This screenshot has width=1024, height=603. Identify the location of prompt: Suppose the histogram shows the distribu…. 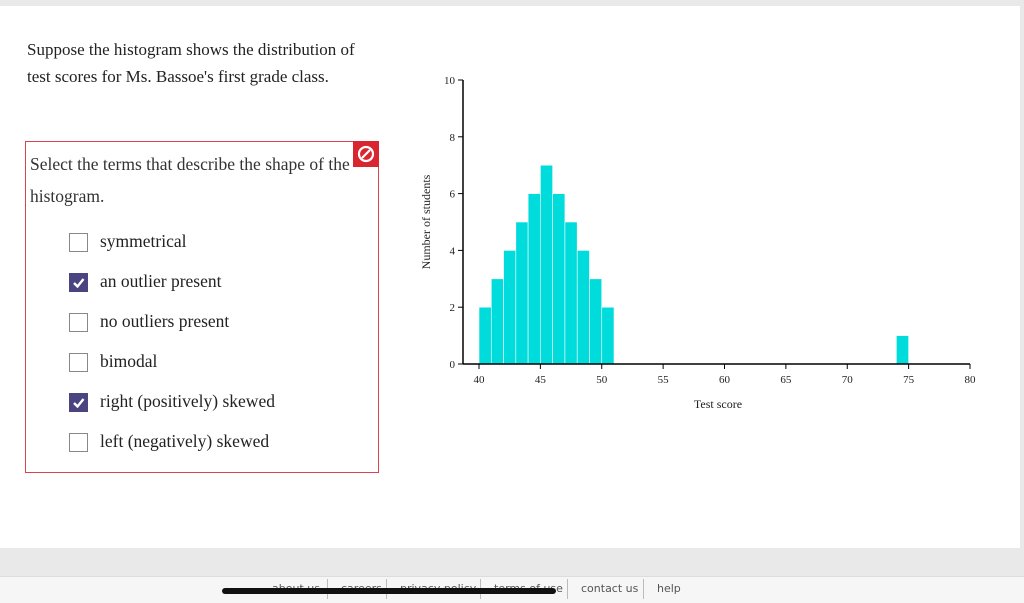
(191, 63).